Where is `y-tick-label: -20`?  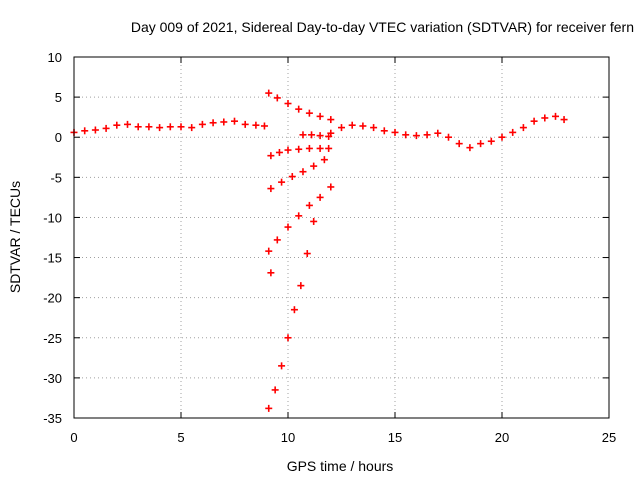
y-tick-label: -20 is located at coordinates (52, 298).